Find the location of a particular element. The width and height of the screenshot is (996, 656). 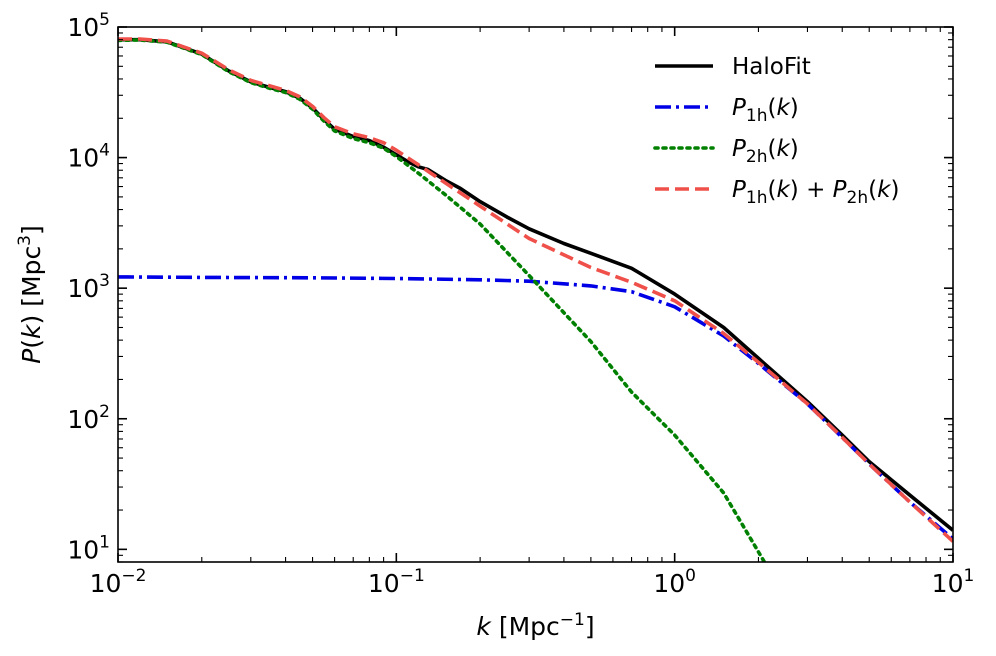

legend-label-halofit: HaloFit is located at coordinates (771, 67).